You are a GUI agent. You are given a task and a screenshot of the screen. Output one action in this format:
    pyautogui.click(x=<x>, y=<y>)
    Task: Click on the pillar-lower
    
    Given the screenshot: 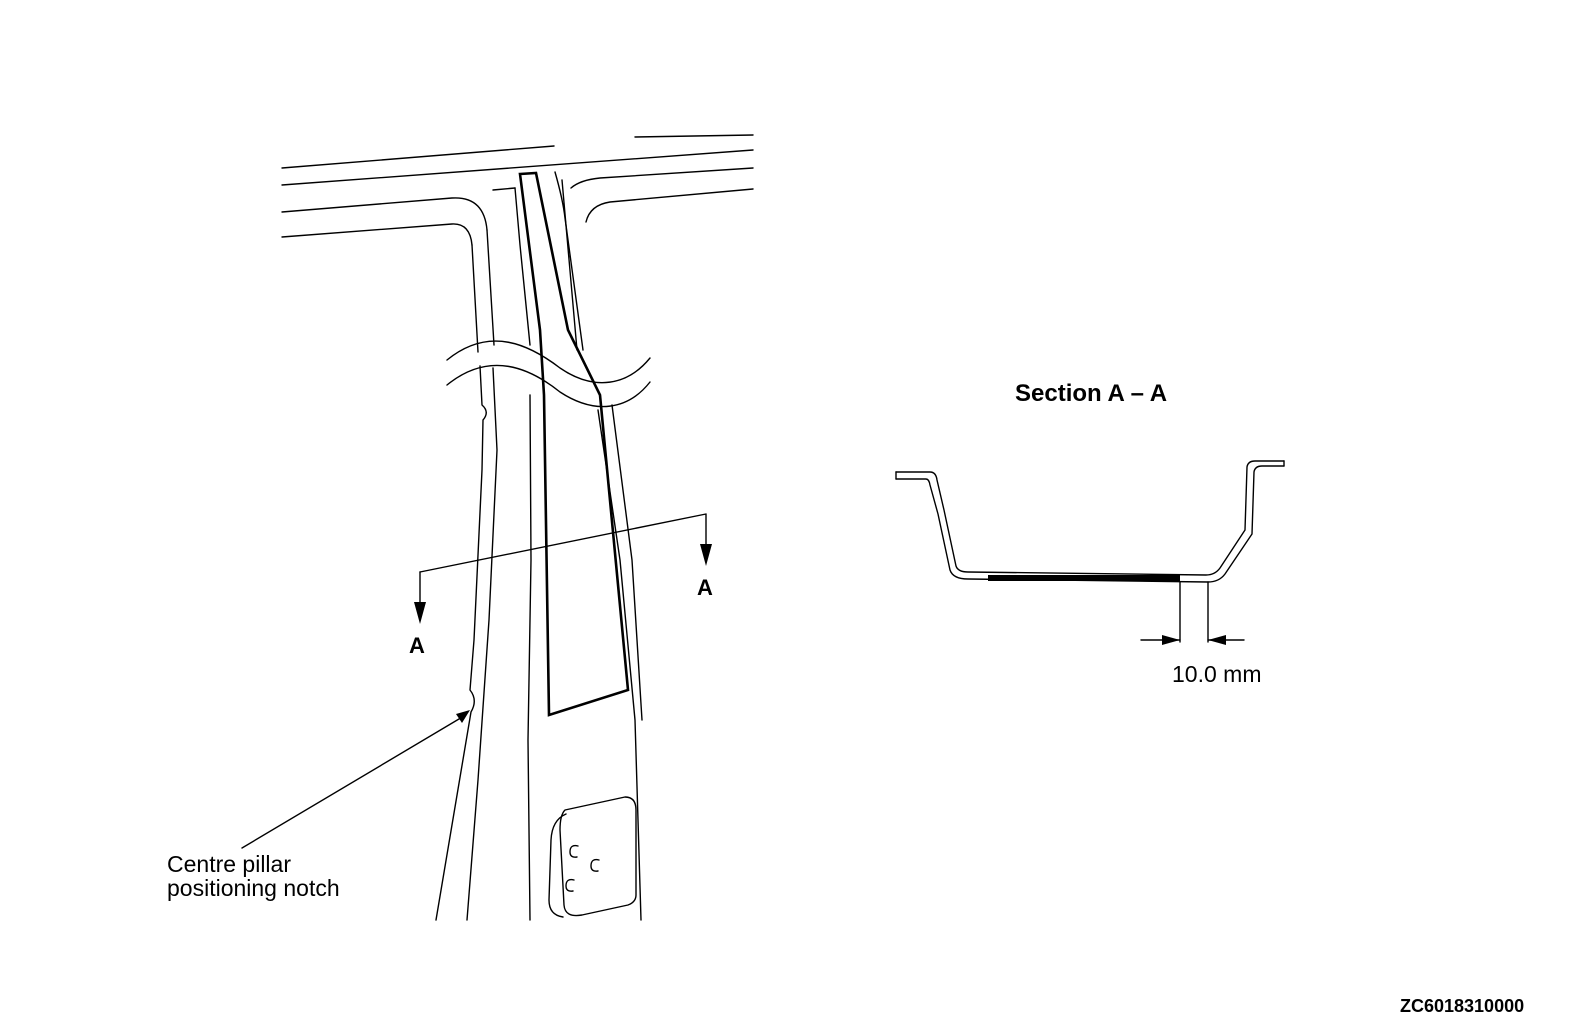 What is the action you would take?
    pyautogui.click(x=539, y=643)
    